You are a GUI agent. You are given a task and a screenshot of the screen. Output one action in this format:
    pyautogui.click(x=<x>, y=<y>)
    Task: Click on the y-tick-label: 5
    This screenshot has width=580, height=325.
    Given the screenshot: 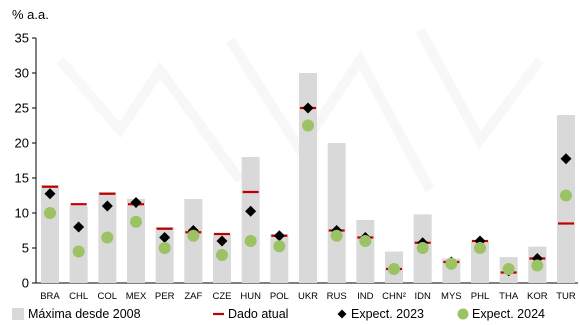 What is the action you would take?
    pyautogui.click(x=25, y=248)
    